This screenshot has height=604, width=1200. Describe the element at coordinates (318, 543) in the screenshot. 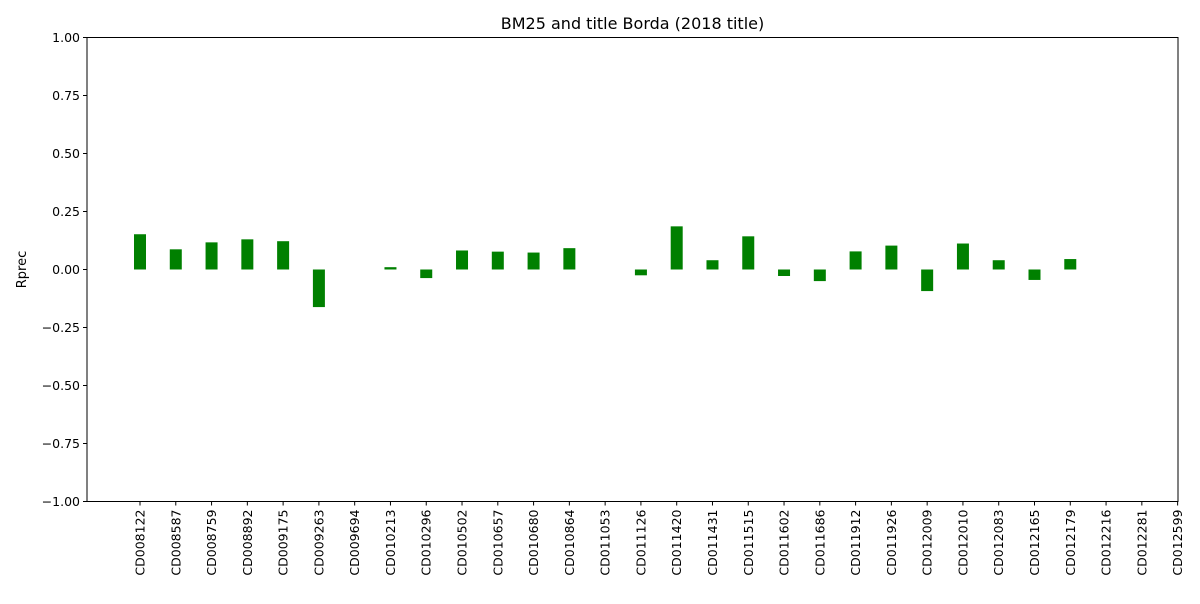

I see `x-tick-label: CD009263` at that location.